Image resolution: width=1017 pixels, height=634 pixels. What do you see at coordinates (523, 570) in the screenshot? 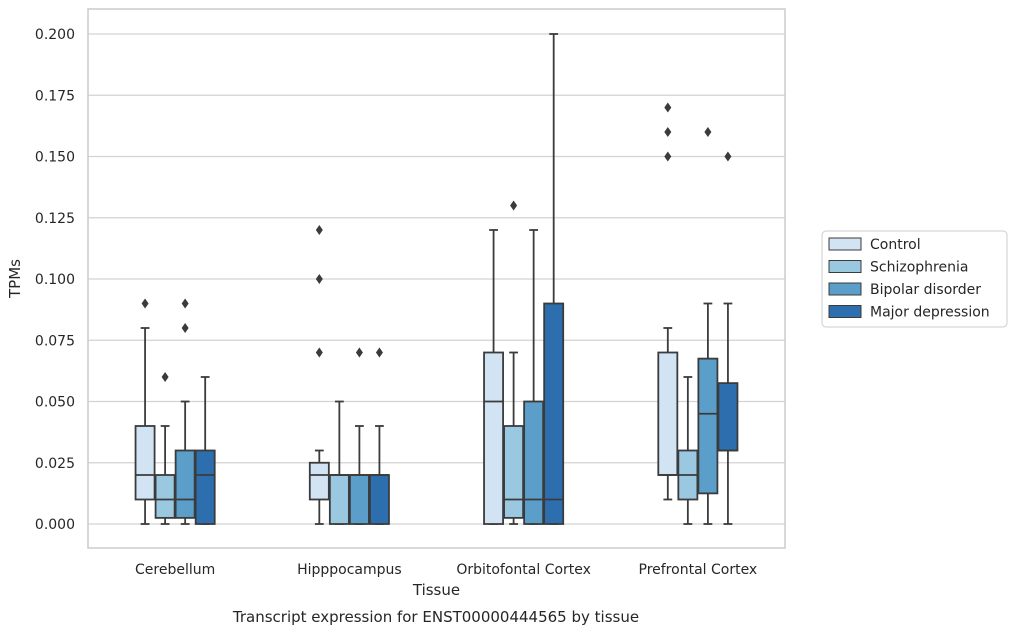
I see `x-tick-label: Orbitofontal Cortex` at bounding box center [523, 570].